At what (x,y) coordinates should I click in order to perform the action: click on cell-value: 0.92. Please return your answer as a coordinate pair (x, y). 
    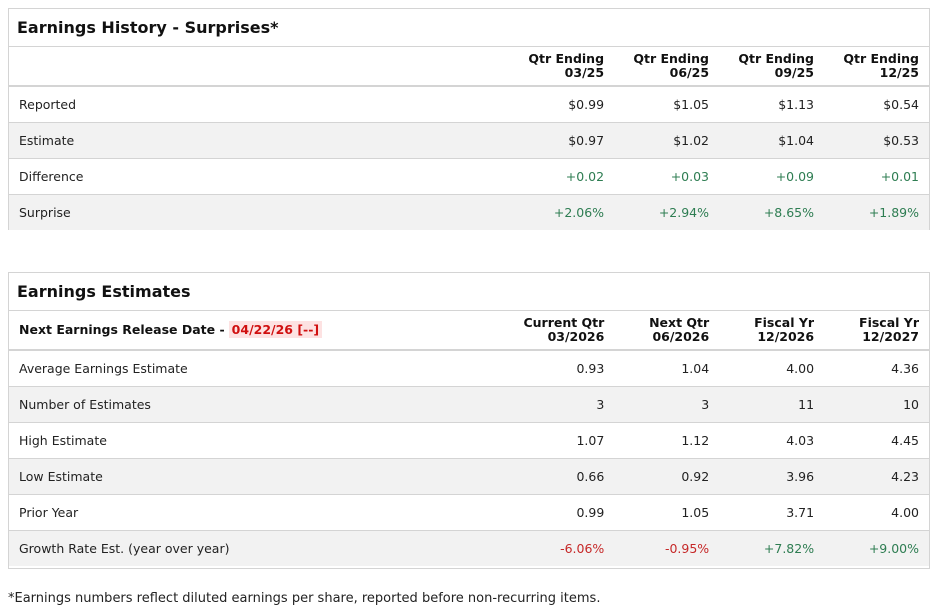
    Looking at the image, I should click on (695, 476).